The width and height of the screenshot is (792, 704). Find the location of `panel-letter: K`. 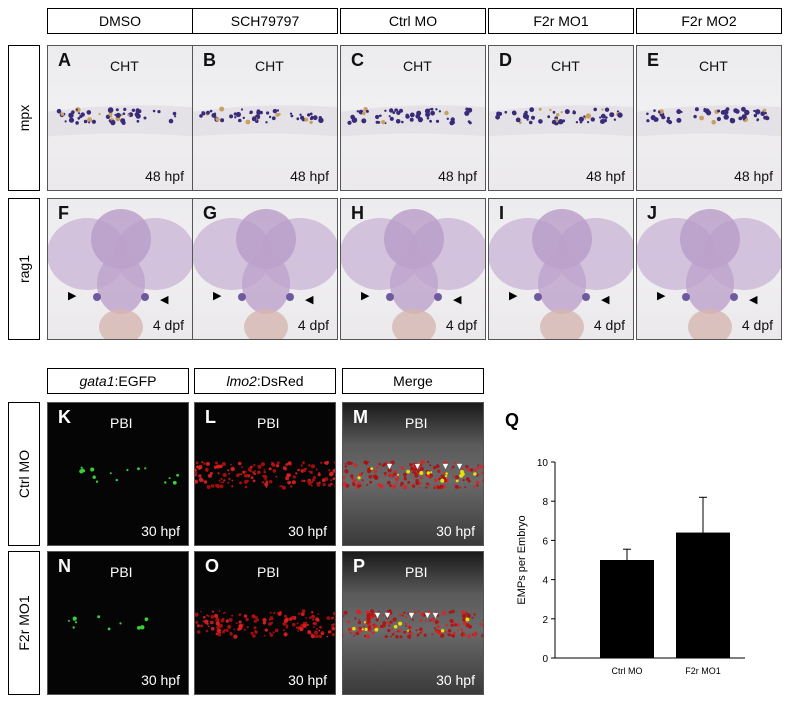

panel-letter: K is located at coordinates (64, 417).